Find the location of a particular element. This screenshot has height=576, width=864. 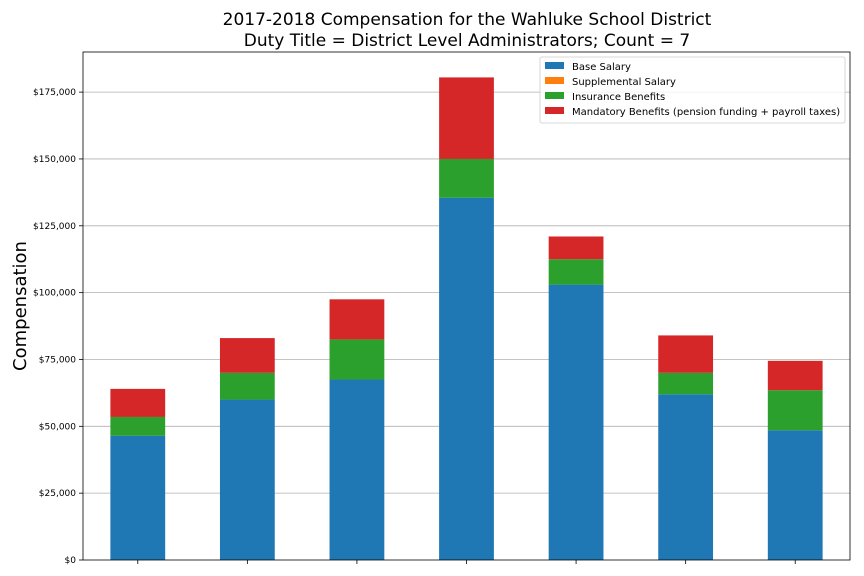

y-tick-label: $125,000 is located at coordinates (54, 227).